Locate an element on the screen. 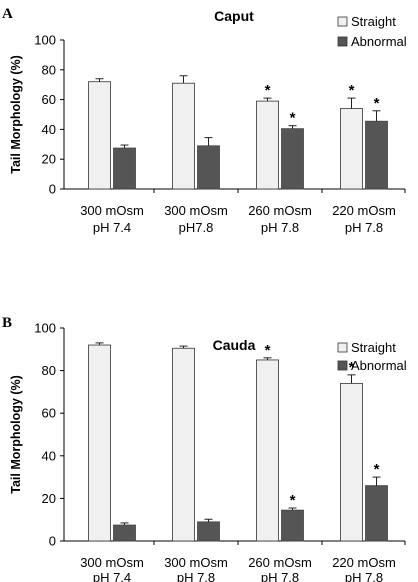  chart-title: Caput is located at coordinates (234, 16).